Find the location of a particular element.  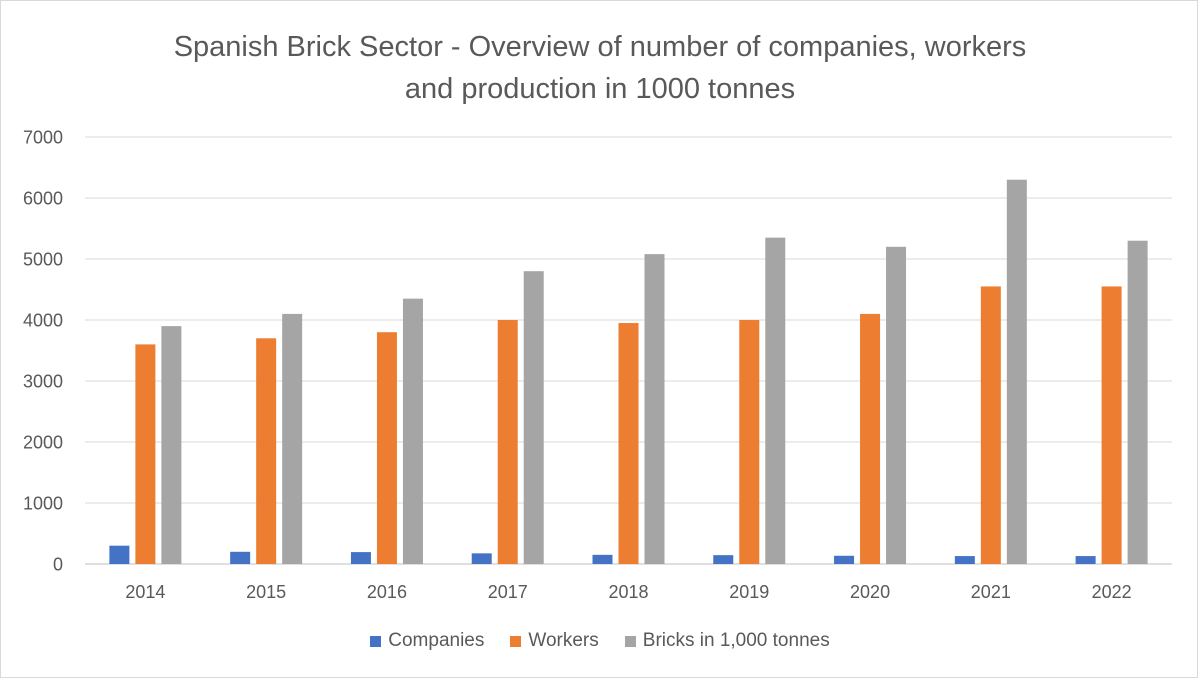

legend-item-workers: Workers is located at coordinates (554, 641).